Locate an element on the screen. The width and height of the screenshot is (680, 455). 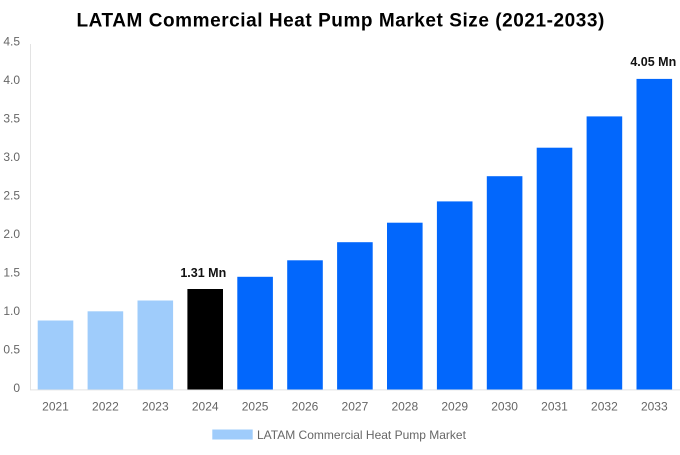
svg-text: 1.5 is located at coordinates (11, 273).